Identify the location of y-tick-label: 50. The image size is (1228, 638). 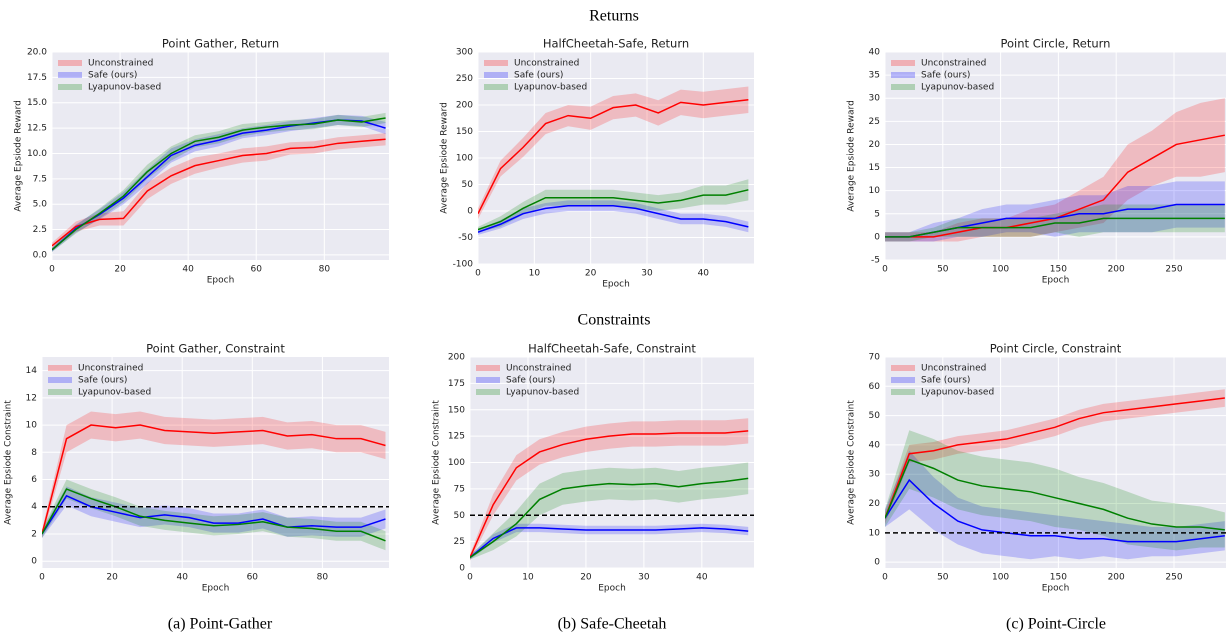
(468, 185).